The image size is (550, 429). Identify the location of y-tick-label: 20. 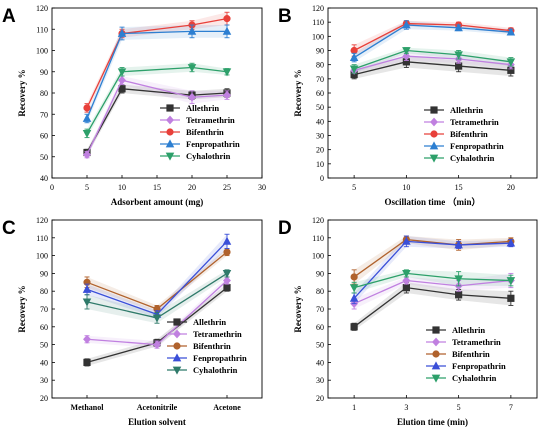
(44, 398).